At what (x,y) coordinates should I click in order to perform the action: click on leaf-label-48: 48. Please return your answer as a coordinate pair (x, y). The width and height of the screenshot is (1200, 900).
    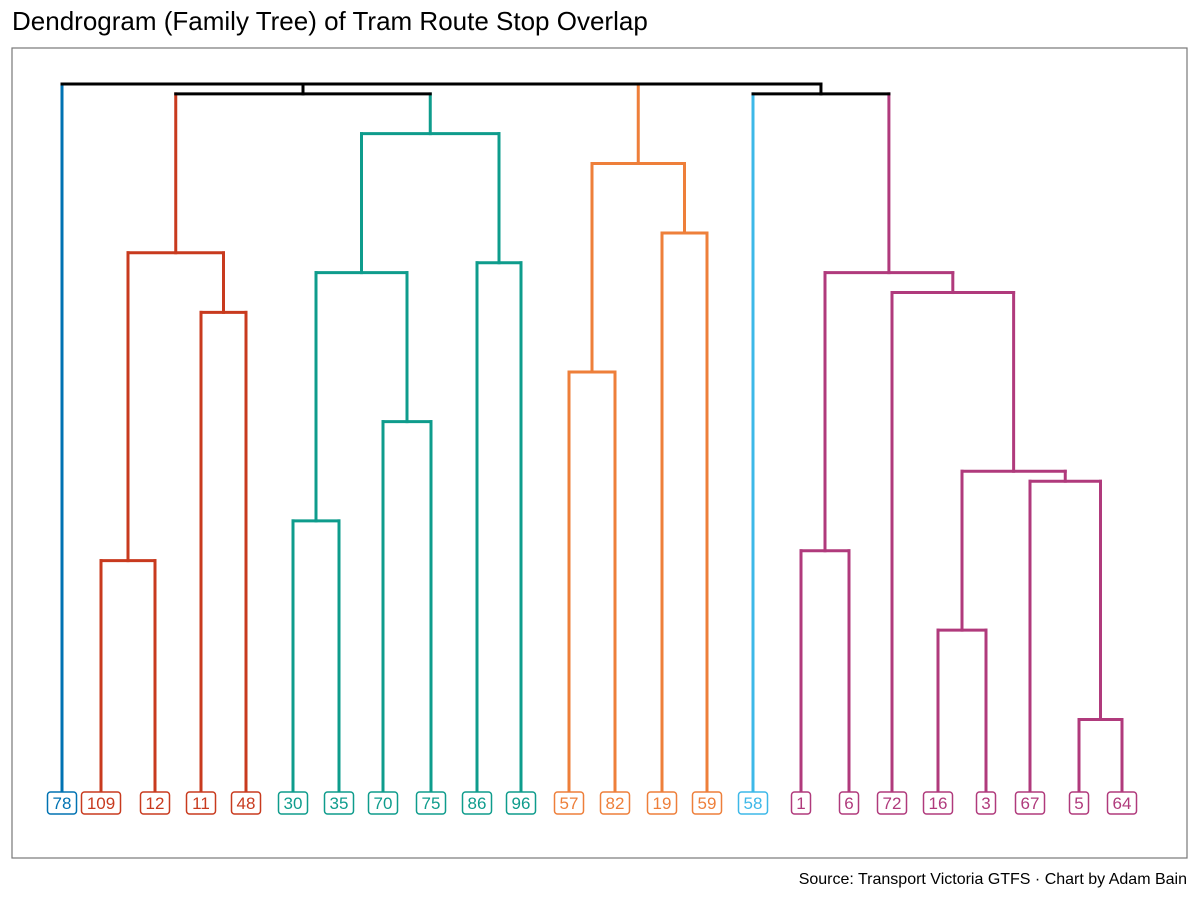
    Looking at the image, I should click on (246, 803).